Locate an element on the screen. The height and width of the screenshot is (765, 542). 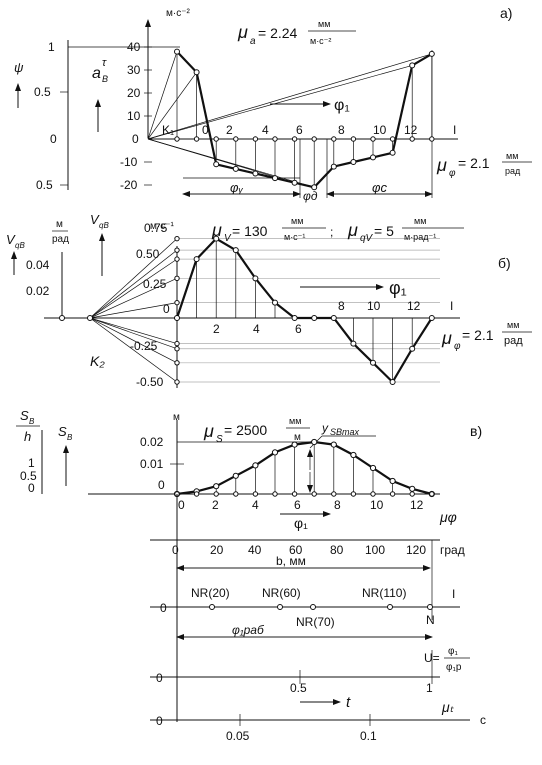
b-mu-phi-num: мм is located at coordinates (513, 325).